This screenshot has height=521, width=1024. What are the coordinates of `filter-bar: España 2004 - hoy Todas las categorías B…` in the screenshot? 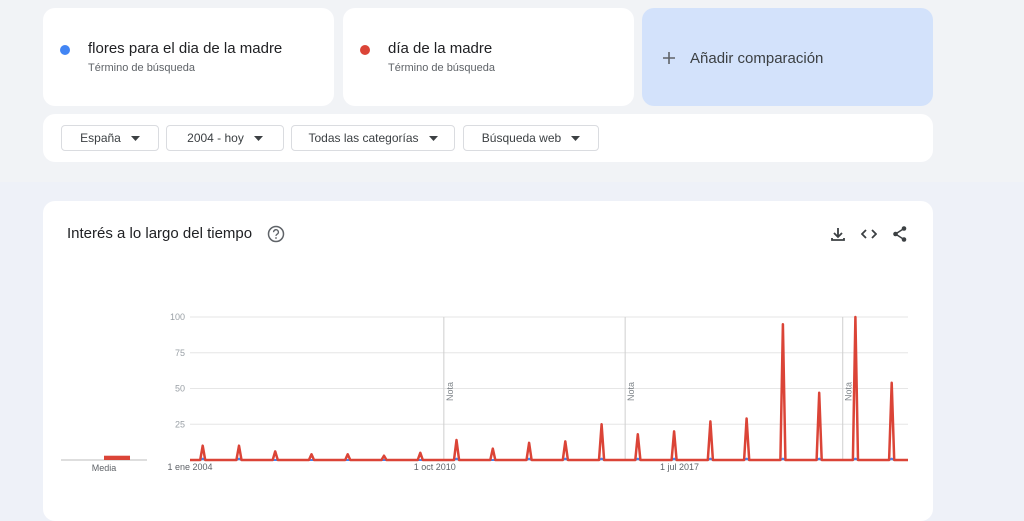 It's located at (488, 138).